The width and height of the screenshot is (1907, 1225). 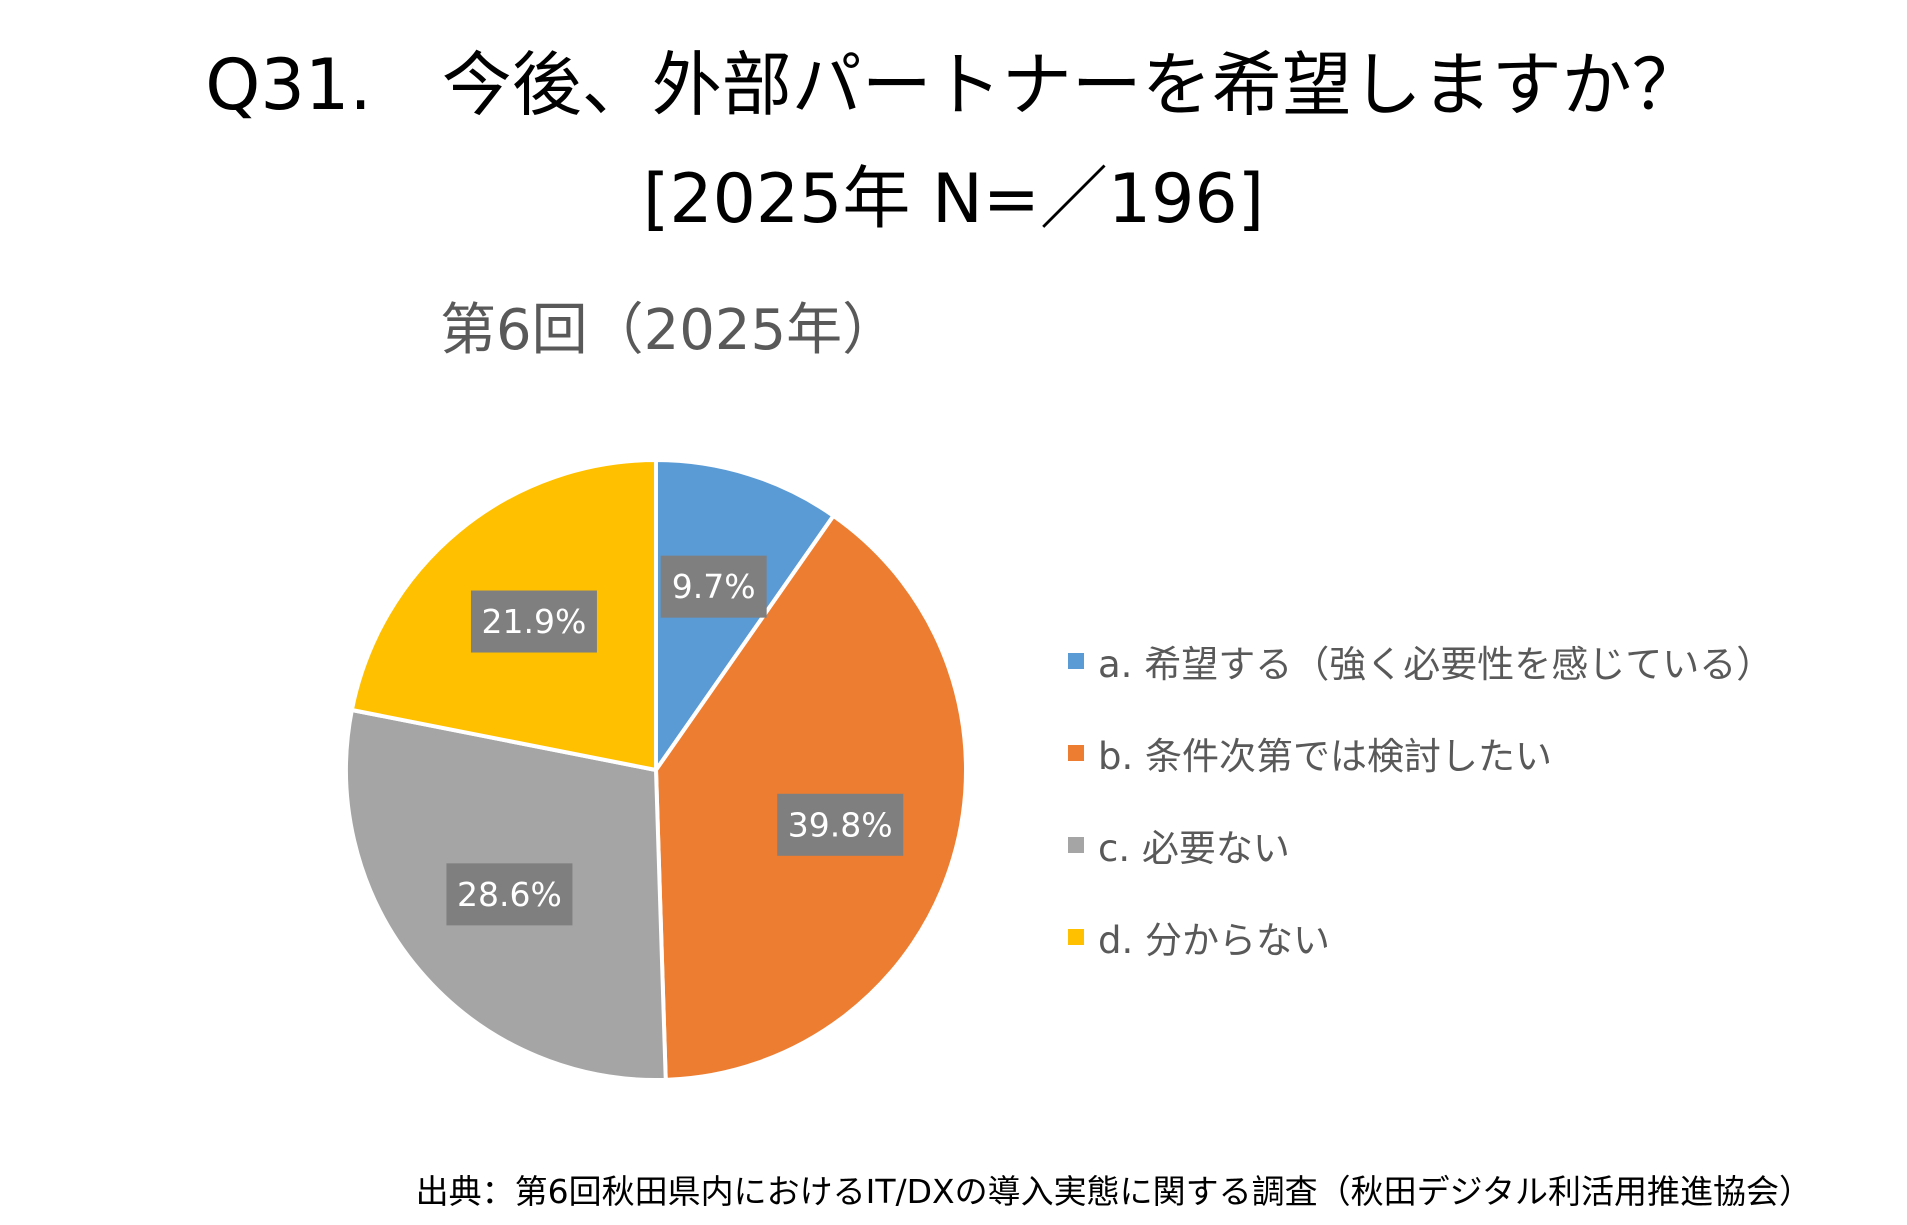 I want to click on svg-text: 39.8%, so click(x=840, y=824).